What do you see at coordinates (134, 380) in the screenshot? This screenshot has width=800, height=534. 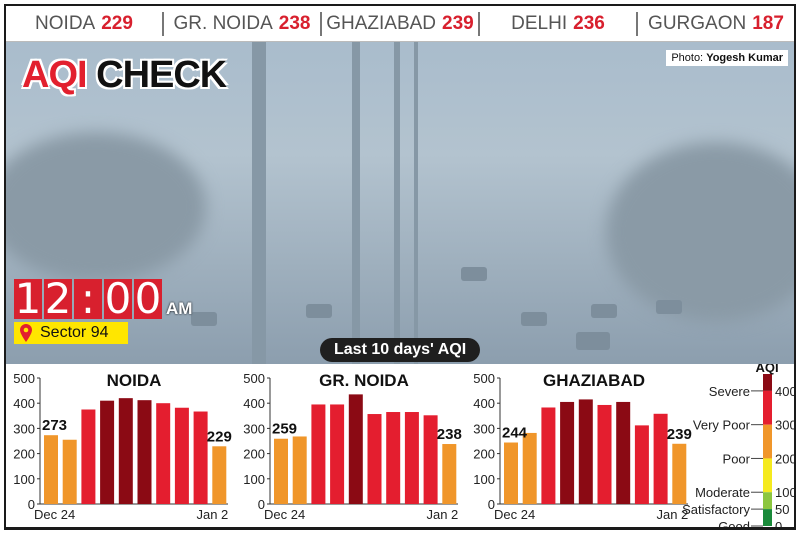 I see `chart-title: NOIDA` at bounding box center [134, 380].